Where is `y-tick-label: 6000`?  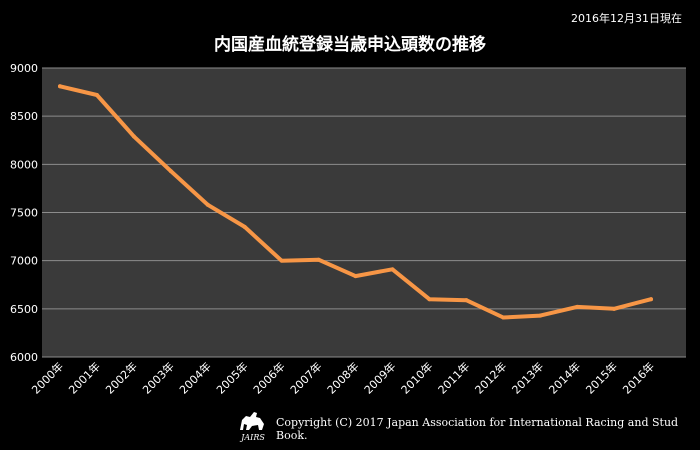 y-tick-label: 6000 is located at coordinates (24, 357).